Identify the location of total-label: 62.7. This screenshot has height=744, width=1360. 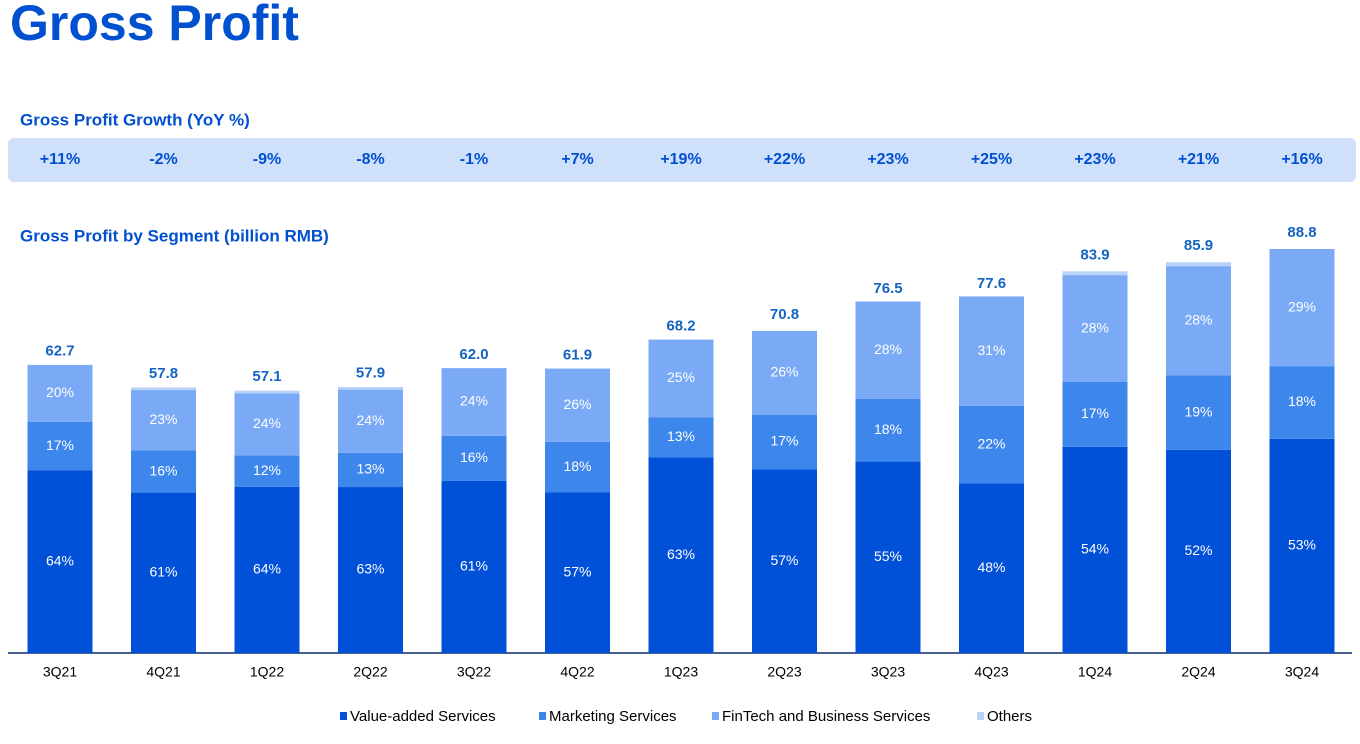
(59, 351).